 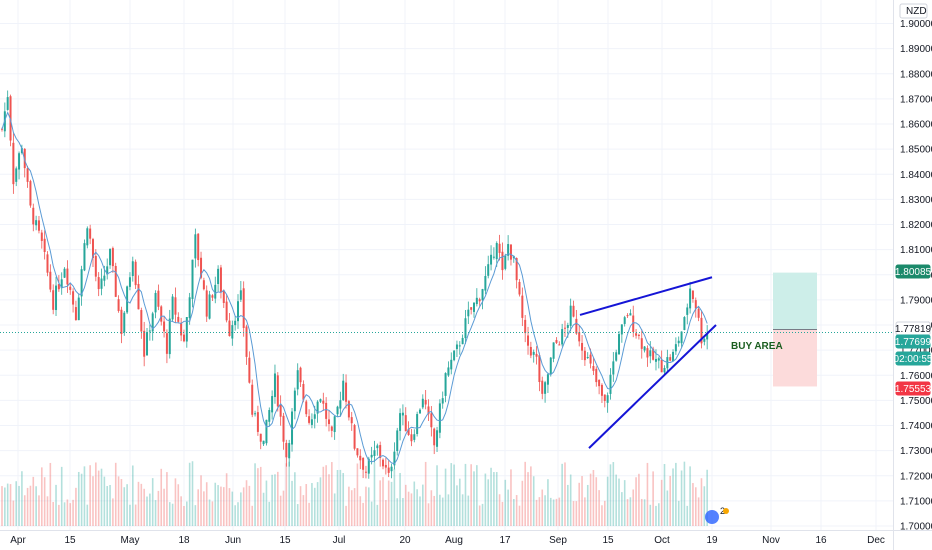 What do you see at coordinates (646, 296) in the screenshot?
I see `upper-trendline` at bounding box center [646, 296].